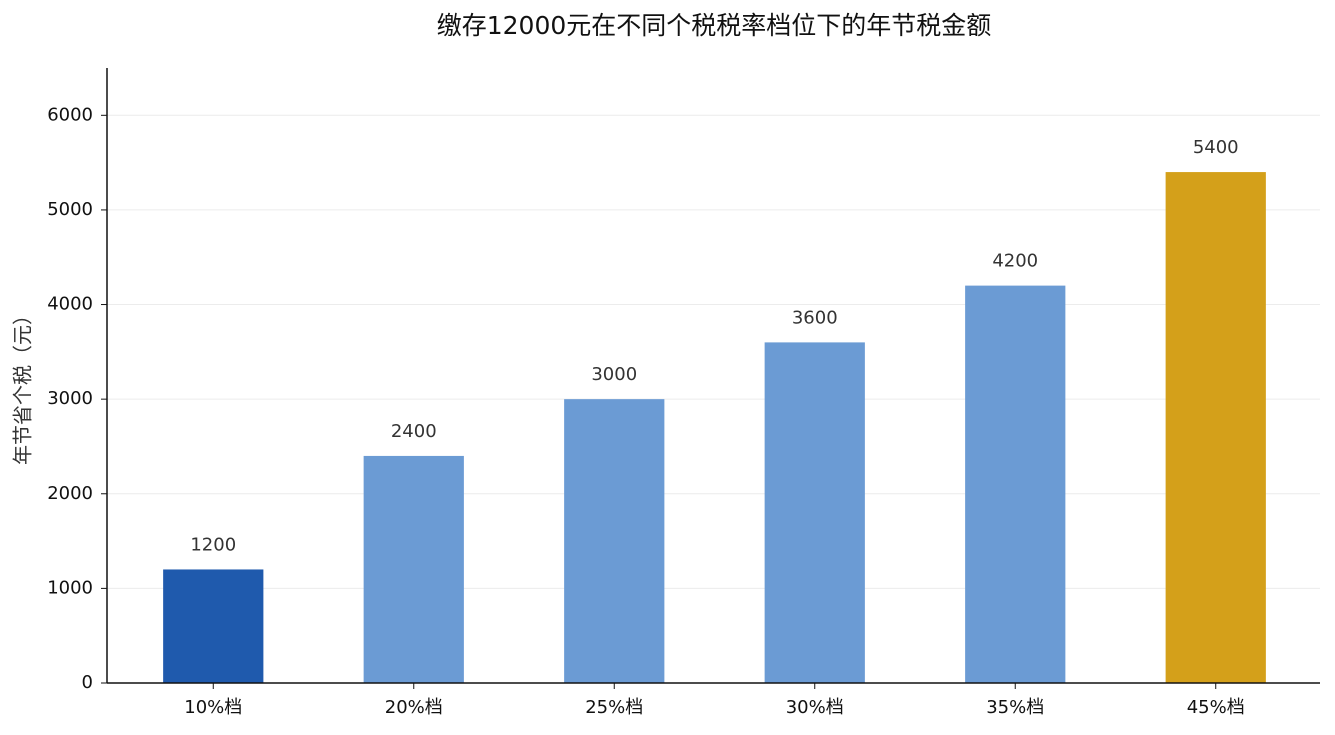 The width and height of the screenshot is (1335, 735). What do you see at coordinates (815, 317) in the screenshot?
I see `value-label: 3600` at bounding box center [815, 317].